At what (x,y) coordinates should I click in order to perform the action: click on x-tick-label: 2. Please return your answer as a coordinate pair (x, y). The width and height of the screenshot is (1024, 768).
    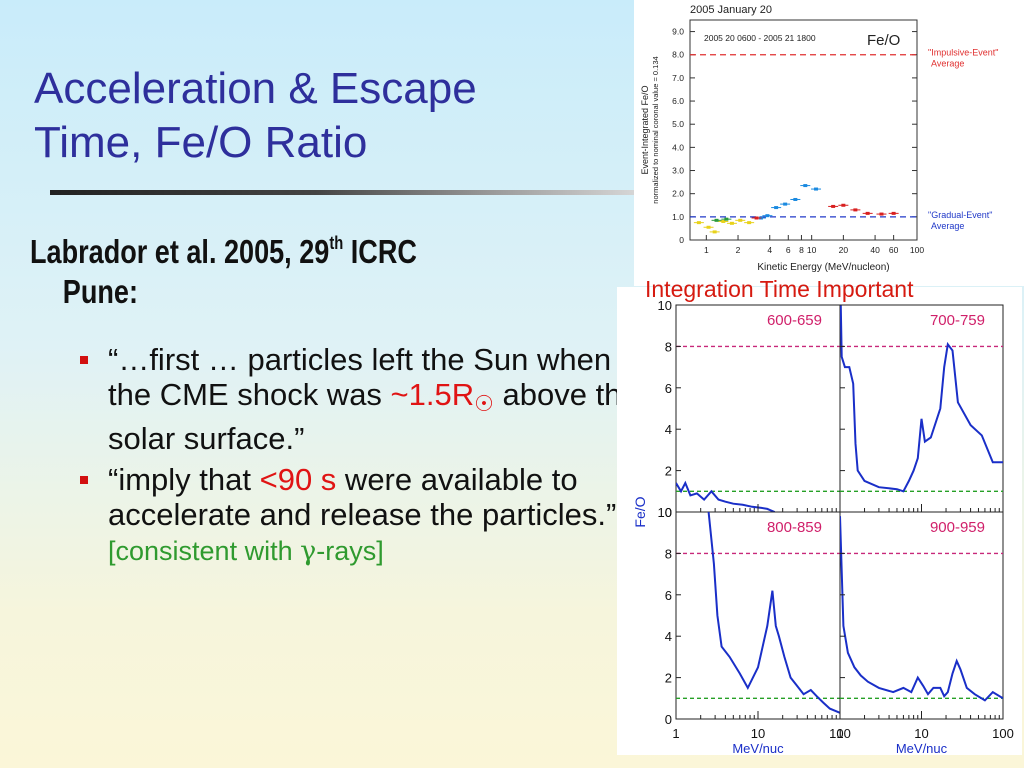
    Looking at the image, I should click on (738, 250).